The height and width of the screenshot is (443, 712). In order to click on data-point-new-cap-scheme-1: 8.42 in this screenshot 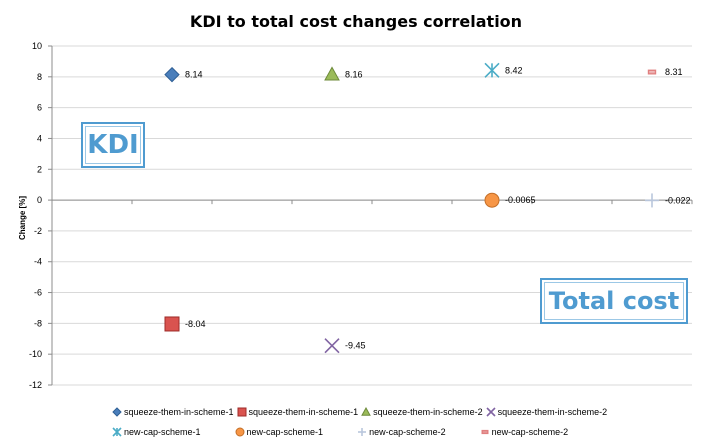, I will do `click(503, 70)`.